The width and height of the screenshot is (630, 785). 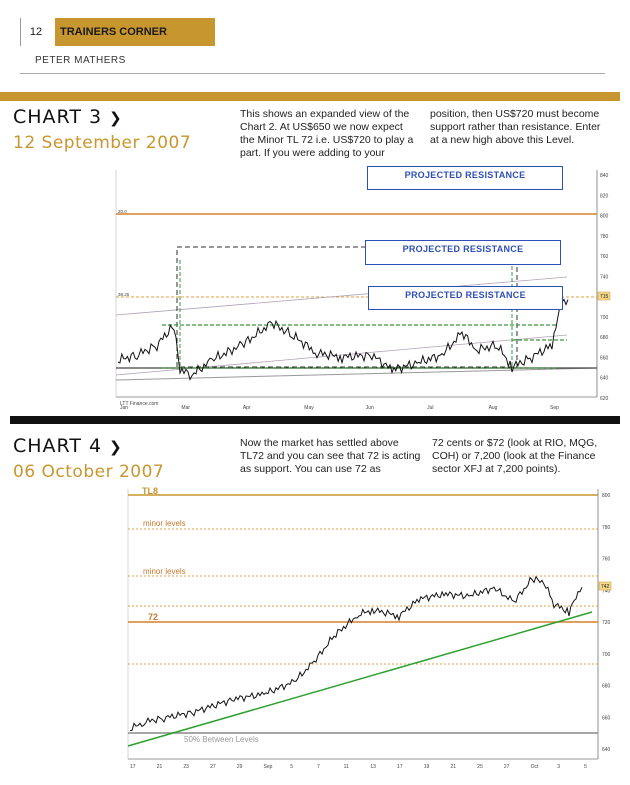 What do you see at coordinates (318, 767) in the screenshot?
I see `axis-tick-label: 7` at bounding box center [318, 767].